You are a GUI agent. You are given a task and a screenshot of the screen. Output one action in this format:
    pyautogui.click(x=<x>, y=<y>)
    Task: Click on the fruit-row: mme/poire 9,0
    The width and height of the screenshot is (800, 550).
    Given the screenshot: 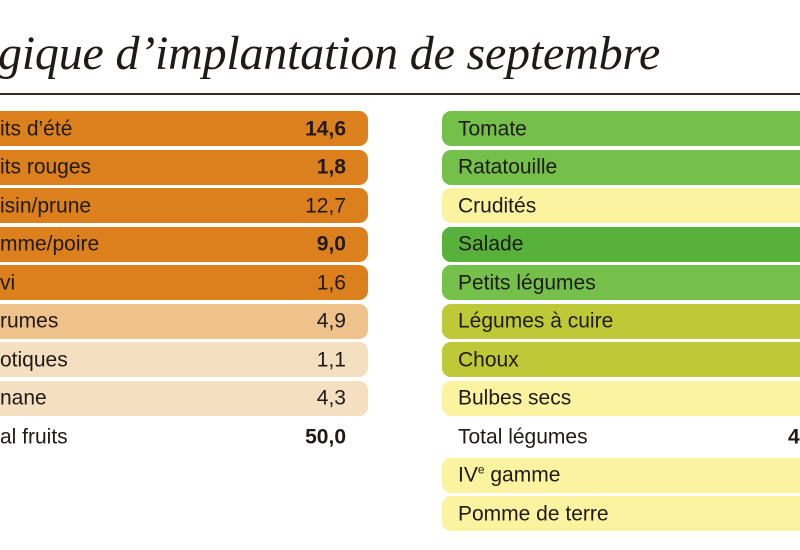 What is the action you would take?
    pyautogui.click(x=184, y=244)
    